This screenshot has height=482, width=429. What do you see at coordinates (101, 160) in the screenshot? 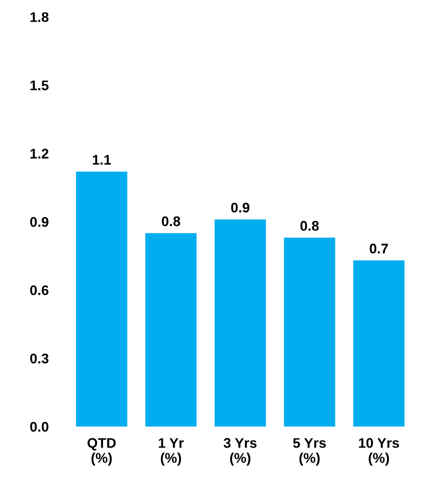
I see `data-label: 1.1` at bounding box center [101, 160].